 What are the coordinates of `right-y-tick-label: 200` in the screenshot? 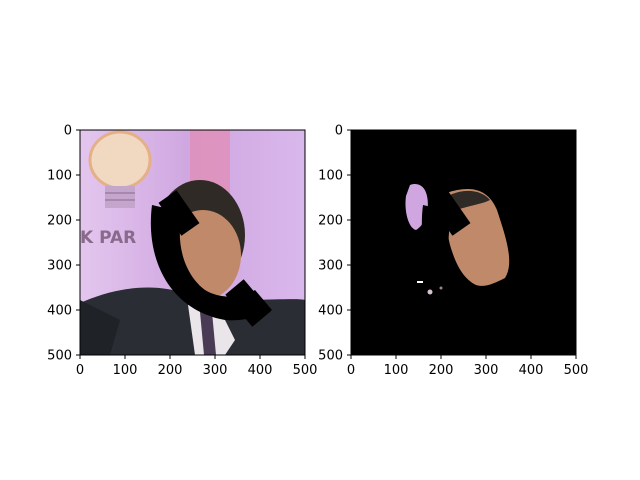 It's located at (330, 221).